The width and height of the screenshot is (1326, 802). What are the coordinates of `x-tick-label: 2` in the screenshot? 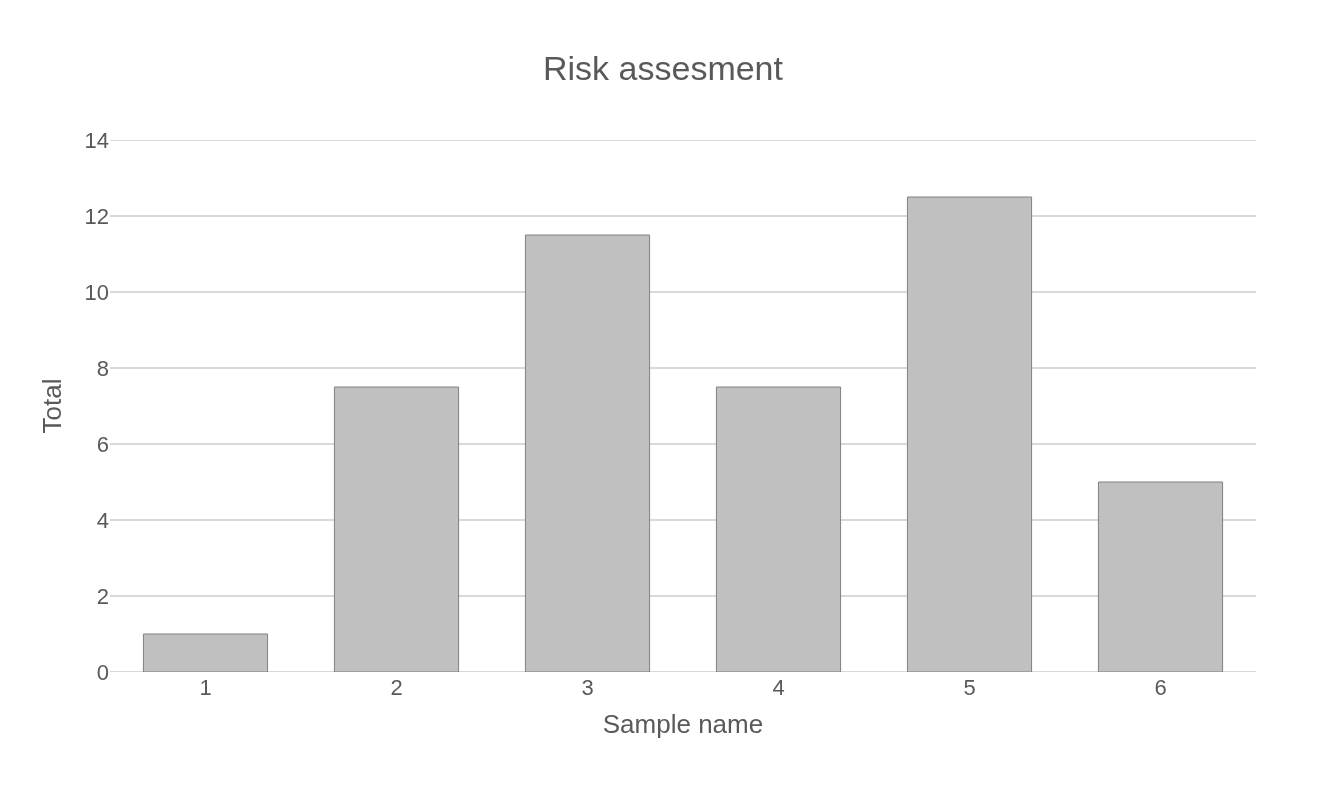 It's located at (396, 687).